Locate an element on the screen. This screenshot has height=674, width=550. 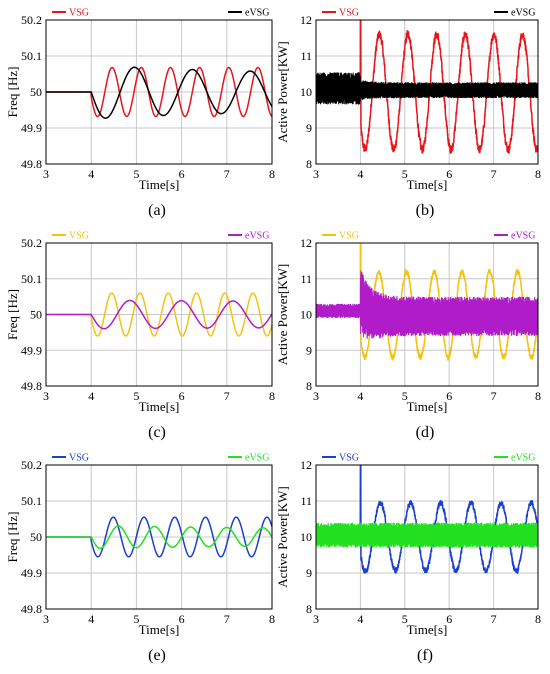
grid-lines is located at coordinates (159, 314).